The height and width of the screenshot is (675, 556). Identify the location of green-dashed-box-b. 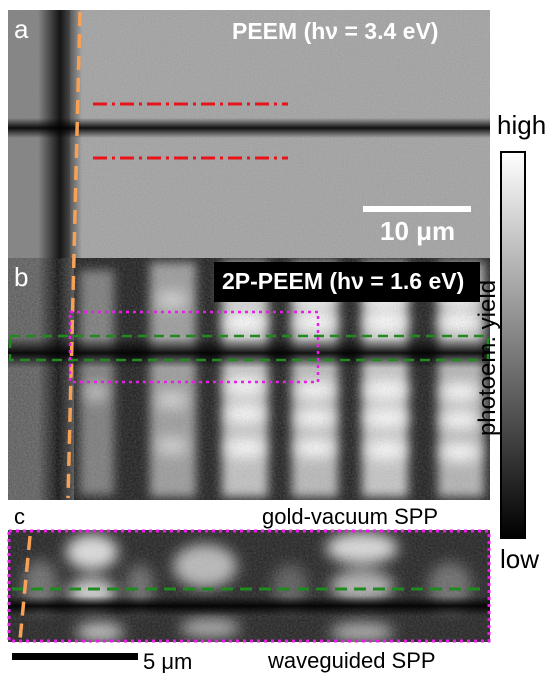
(249, 348).